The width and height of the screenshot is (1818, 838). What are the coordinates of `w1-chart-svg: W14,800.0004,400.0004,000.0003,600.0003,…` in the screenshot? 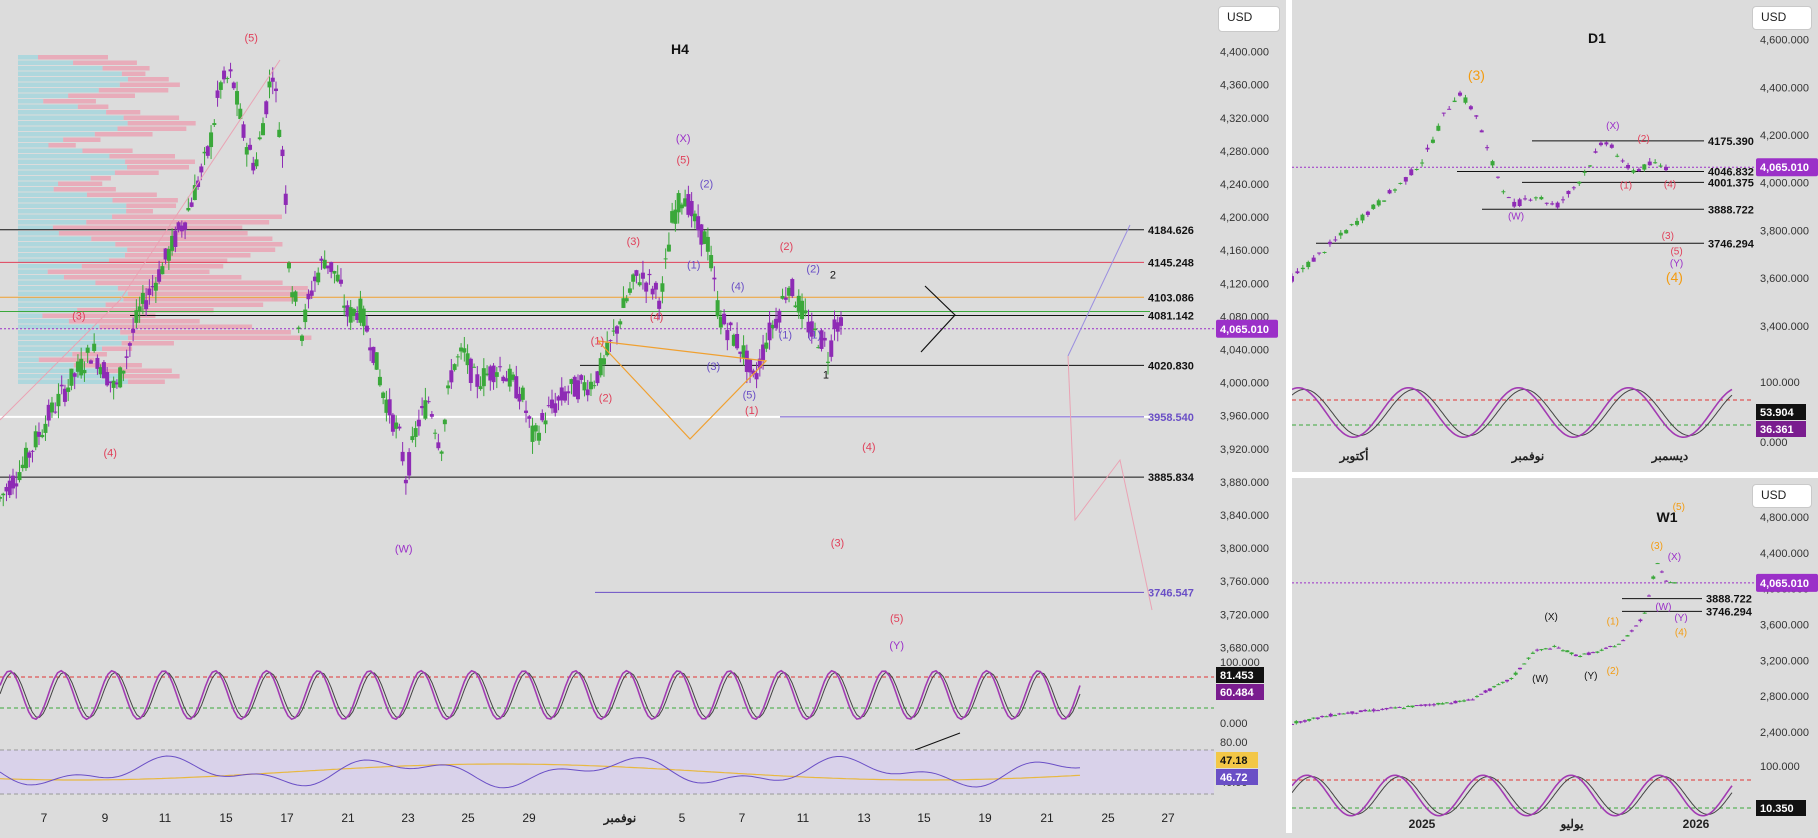 It's located at (1554, 655).